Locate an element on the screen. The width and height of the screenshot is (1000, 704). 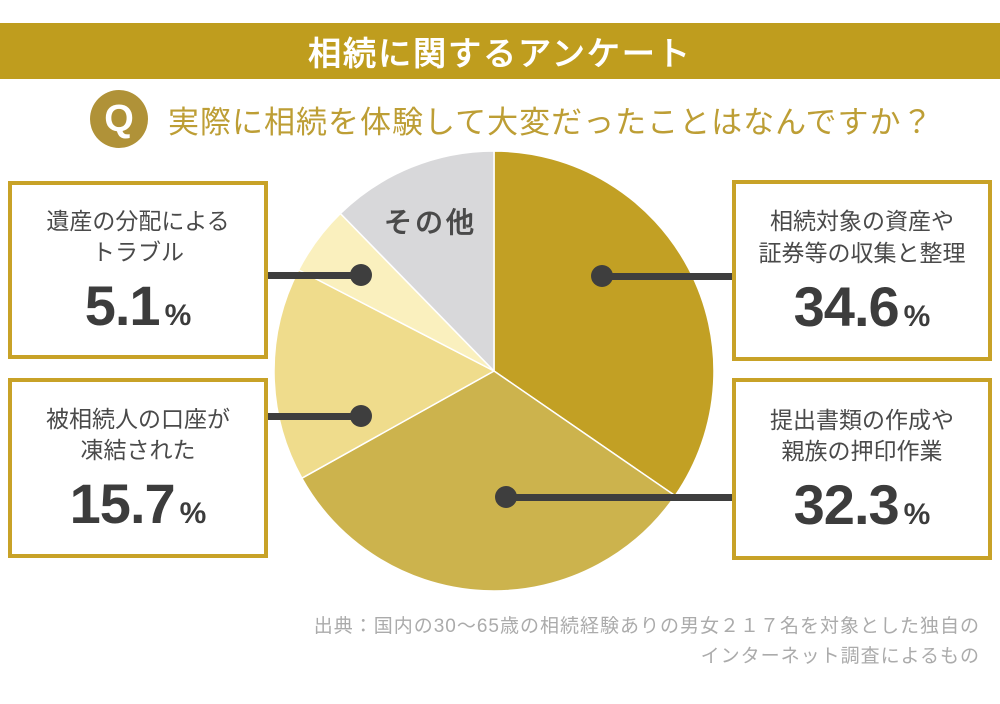
callout-label-line2: 凍結された is located at coordinates (138, 450).